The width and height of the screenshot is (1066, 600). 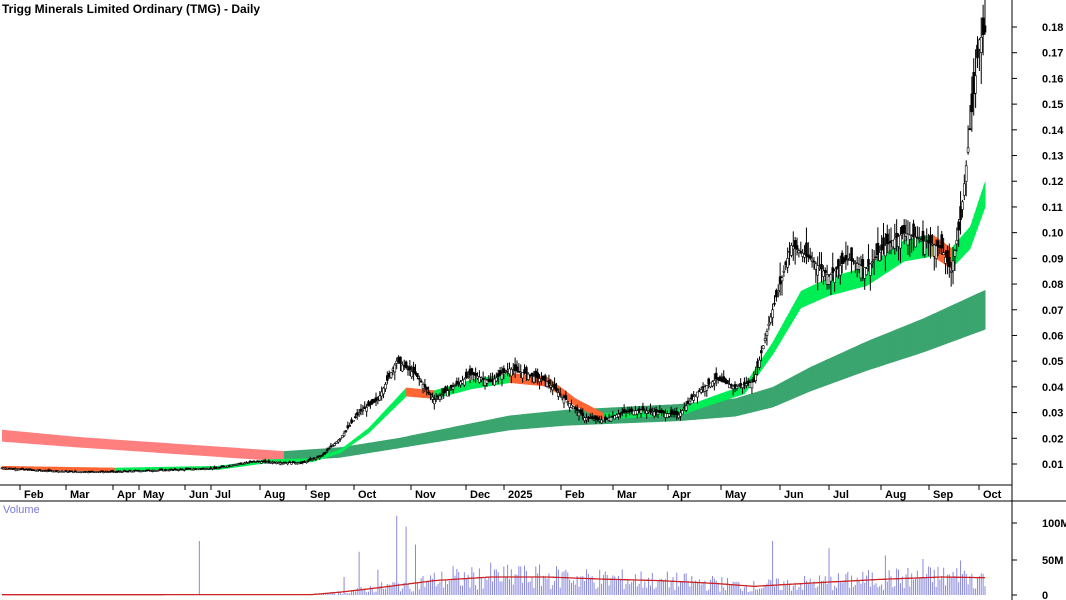 What do you see at coordinates (1045, 595) in the screenshot?
I see `volume-tick-label: 0` at bounding box center [1045, 595].